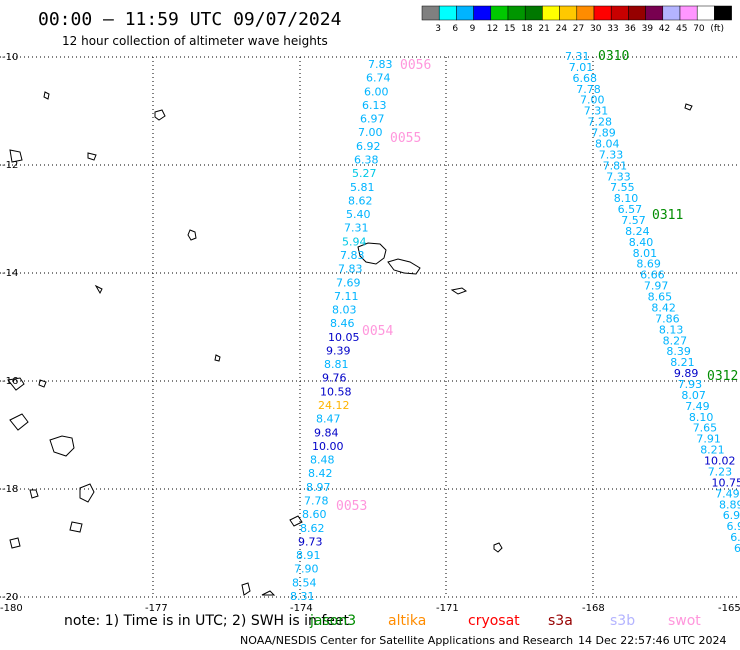 The image size is (740, 650). What do you see at coordinates (306, 569) in the screenshot?
I see `swh-value: 7.90` at bounding box center [306, 569].